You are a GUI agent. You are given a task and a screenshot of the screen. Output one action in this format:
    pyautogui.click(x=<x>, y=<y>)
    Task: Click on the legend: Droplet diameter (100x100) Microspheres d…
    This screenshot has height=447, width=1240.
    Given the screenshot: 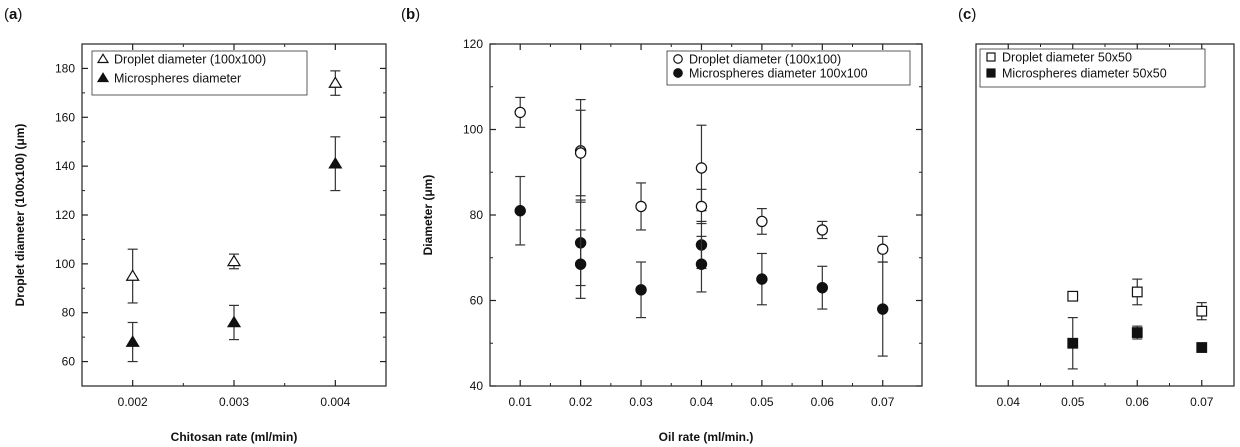 What is the action you would take?
    pyautogui.click(x=199, y=73)
    